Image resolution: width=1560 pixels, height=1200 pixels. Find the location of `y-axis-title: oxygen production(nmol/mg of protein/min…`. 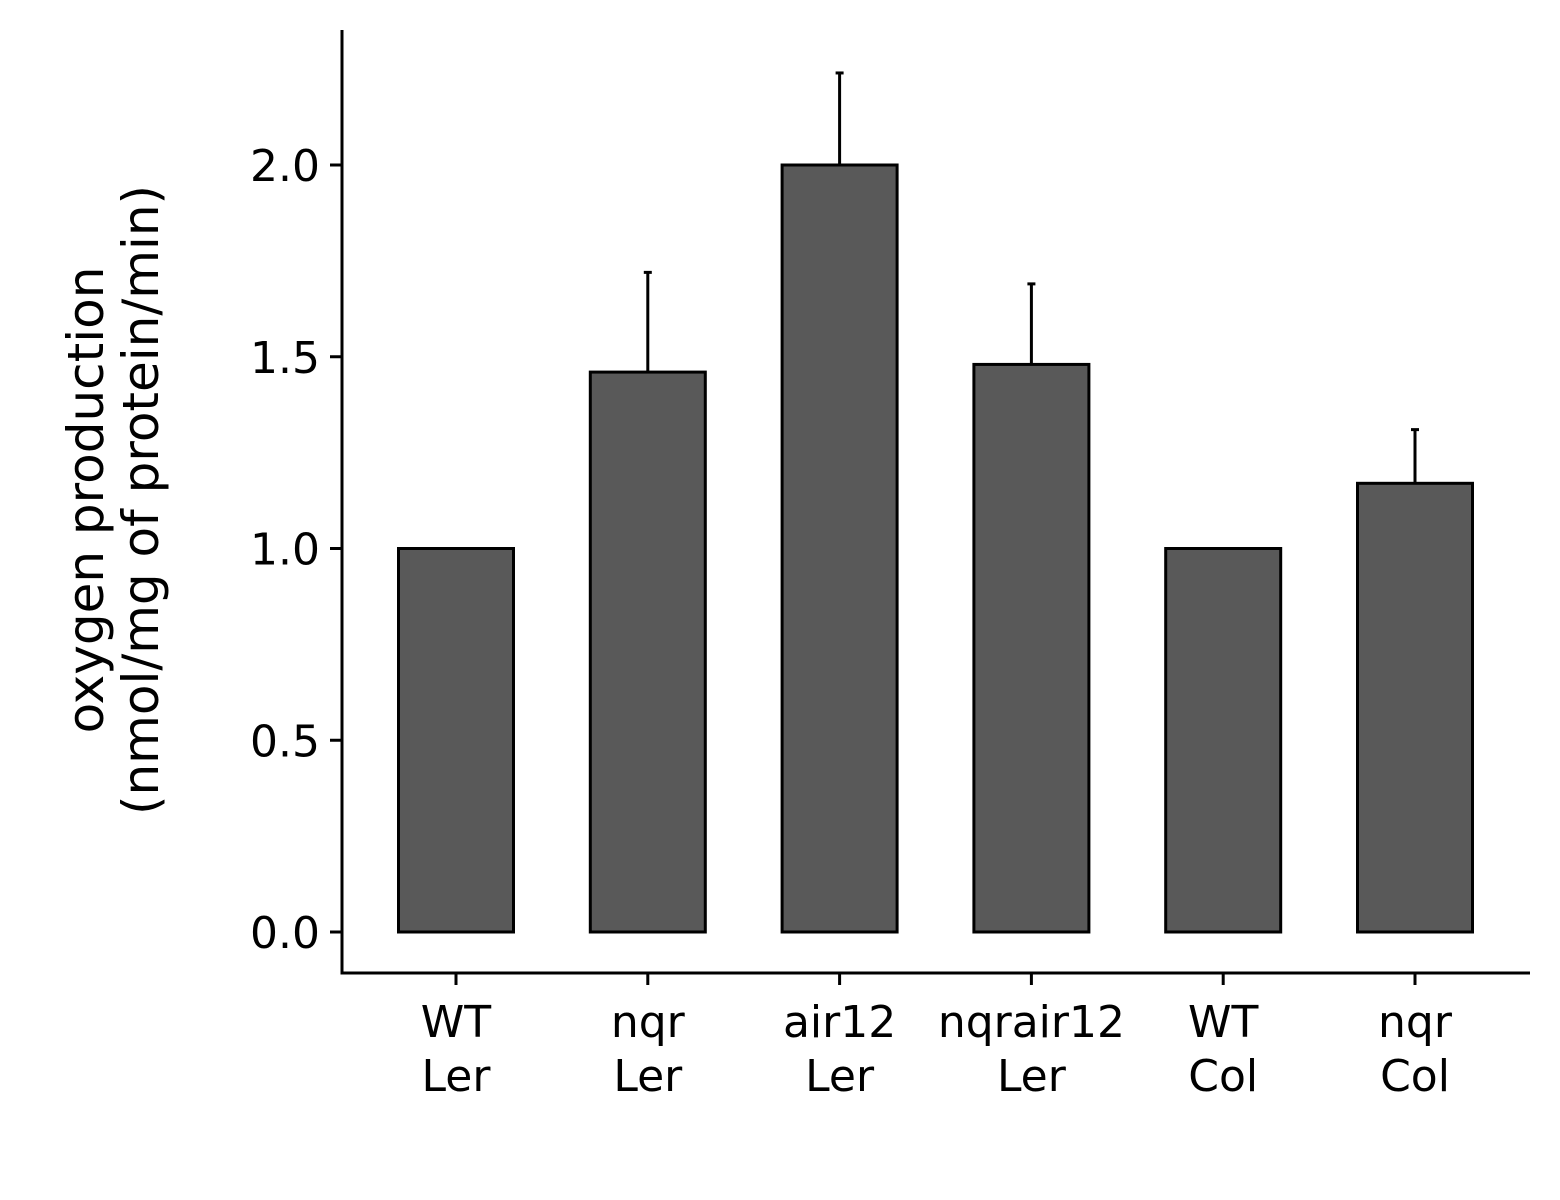

y-axis-title: oxygen production(nmol/mg of protein/min… is located at coordinates (113, 500).